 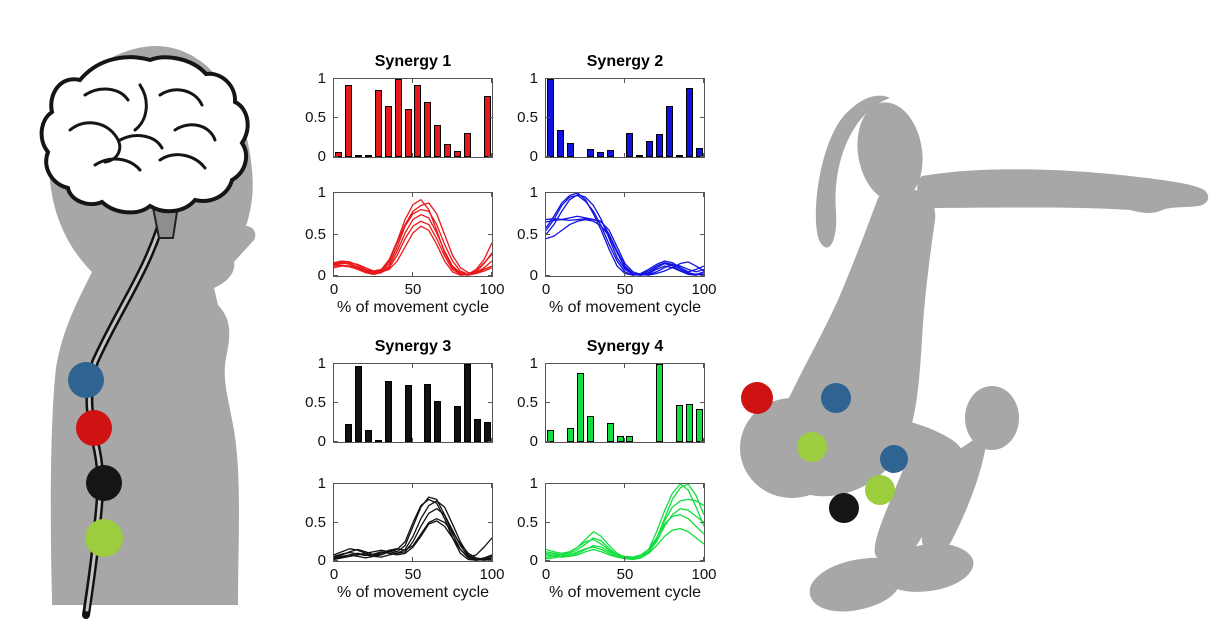 What do you see at coordinates (812, 447) in the screenshot?
I see `body-marker-green-thigh` at bounding box center [812, 447].